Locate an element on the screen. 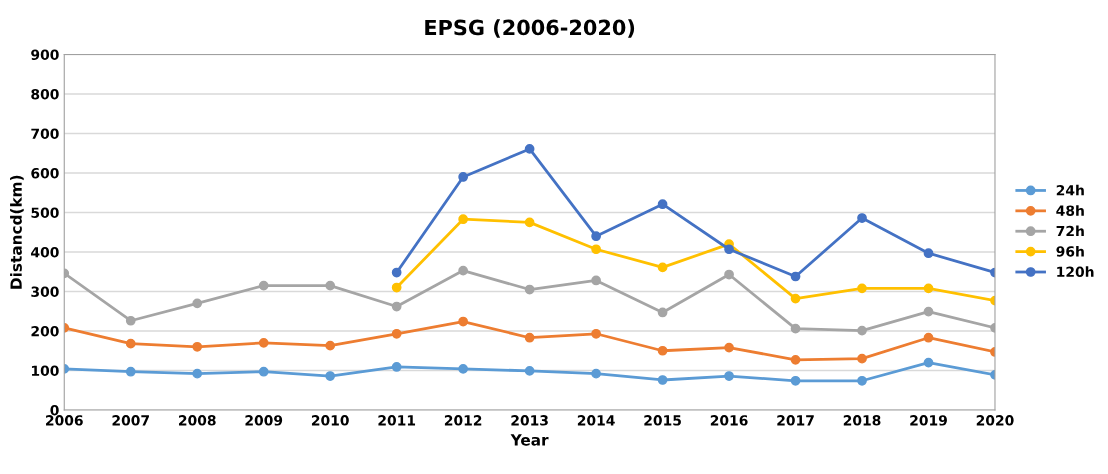 This screenshot has height=474, width=1108. x-tick-label: 2014 is located at coordinates (596, 420).